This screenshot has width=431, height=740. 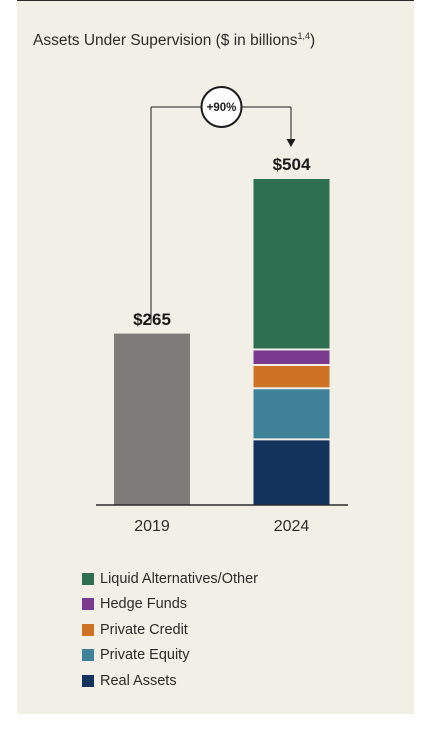 I want to click on total-label-2019: $265, so click(x=152, y=319).